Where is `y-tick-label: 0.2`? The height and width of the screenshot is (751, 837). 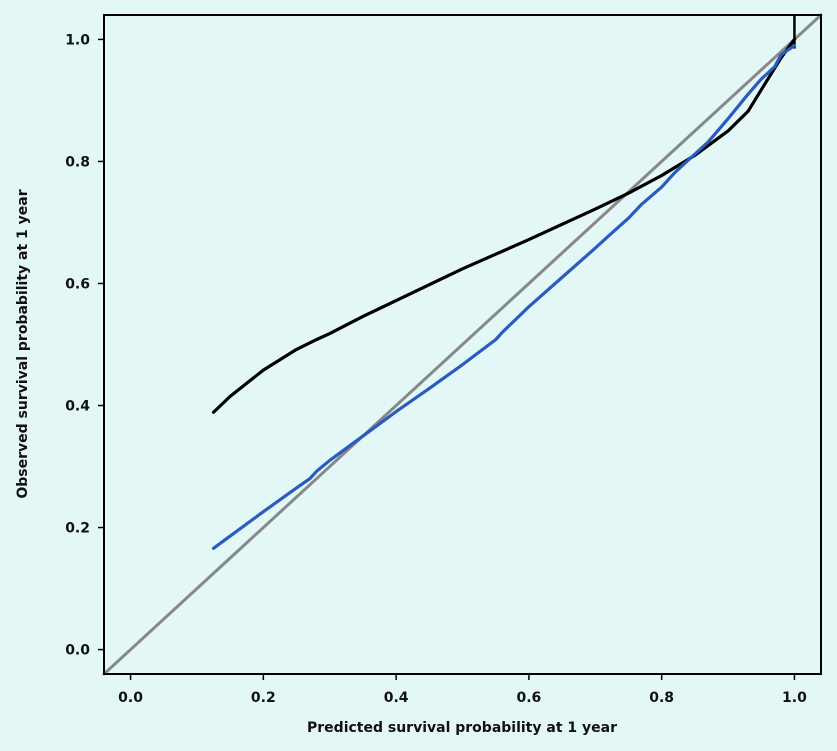
y-tick-label: 0.2 is located at coordinates (77, 529).